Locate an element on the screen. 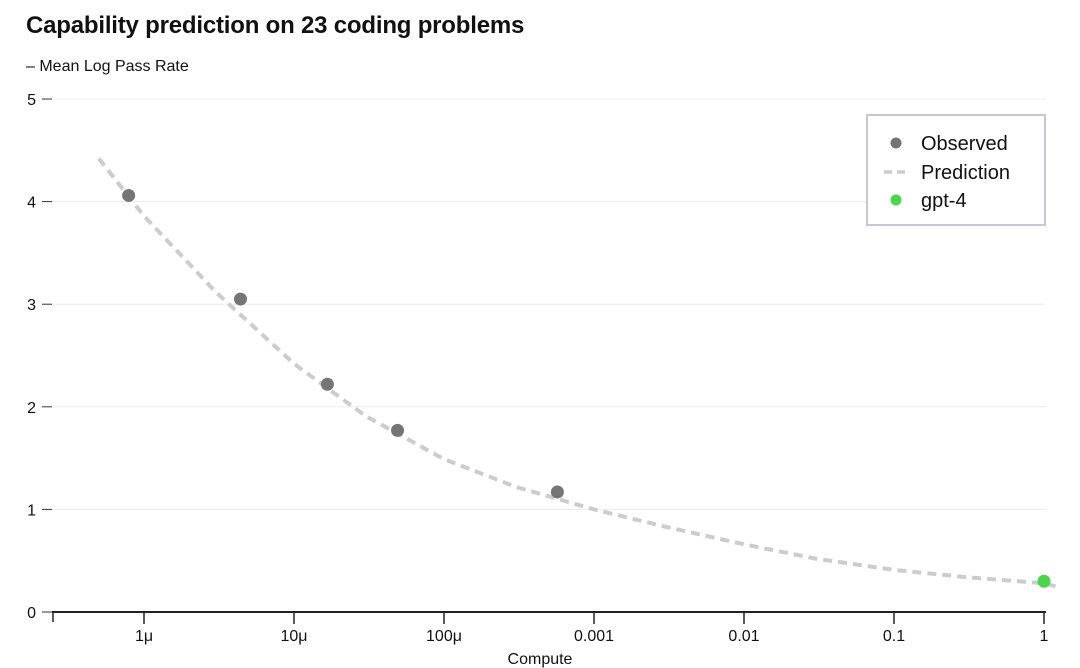  legend-label: gpt-4 is located at coordinates (944, 201).